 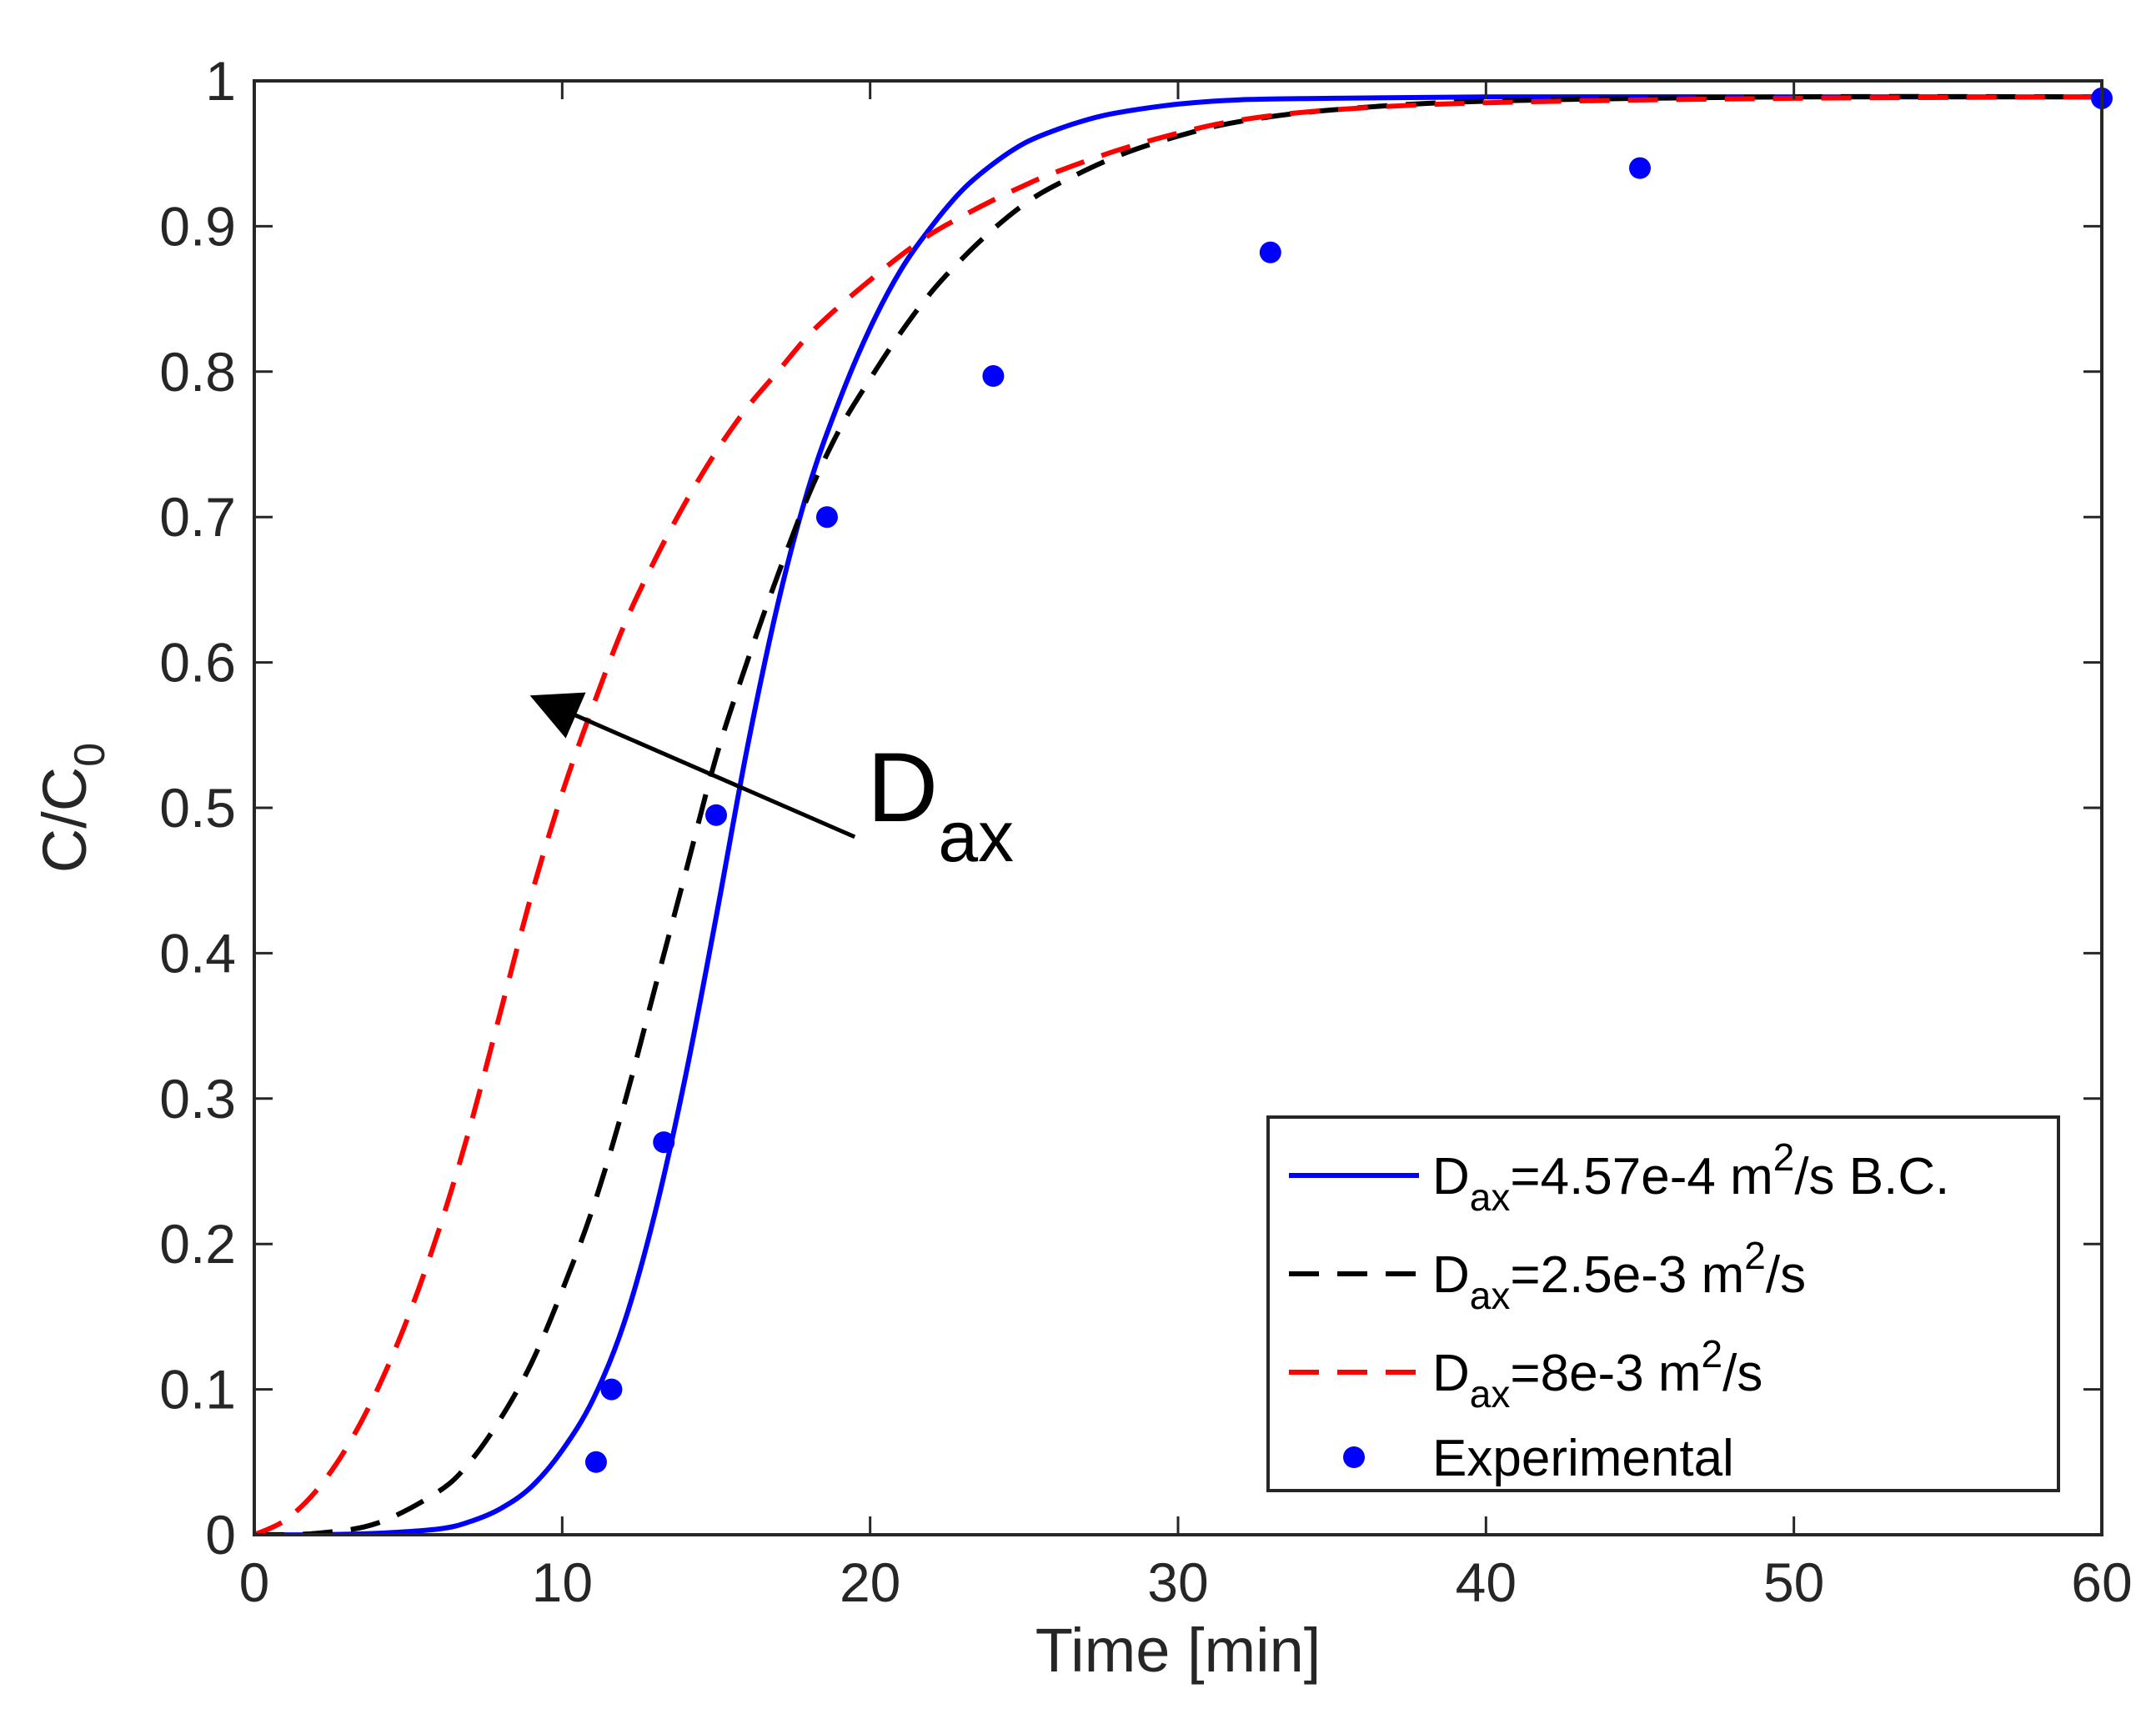 What do you see at coordinates (1486, 1582) in the screenshot?
I see `x-tick-label: 40` at bounding box center [1486, 1582].